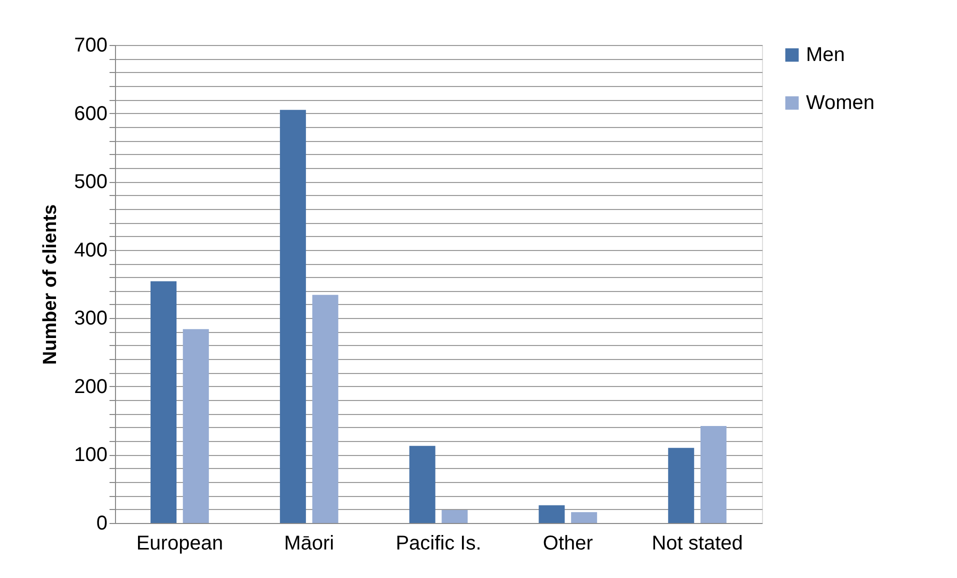 The height and width of the screenshot is (578, 957). I want to click on x-tick-label: Not stated, so click(697, 543).